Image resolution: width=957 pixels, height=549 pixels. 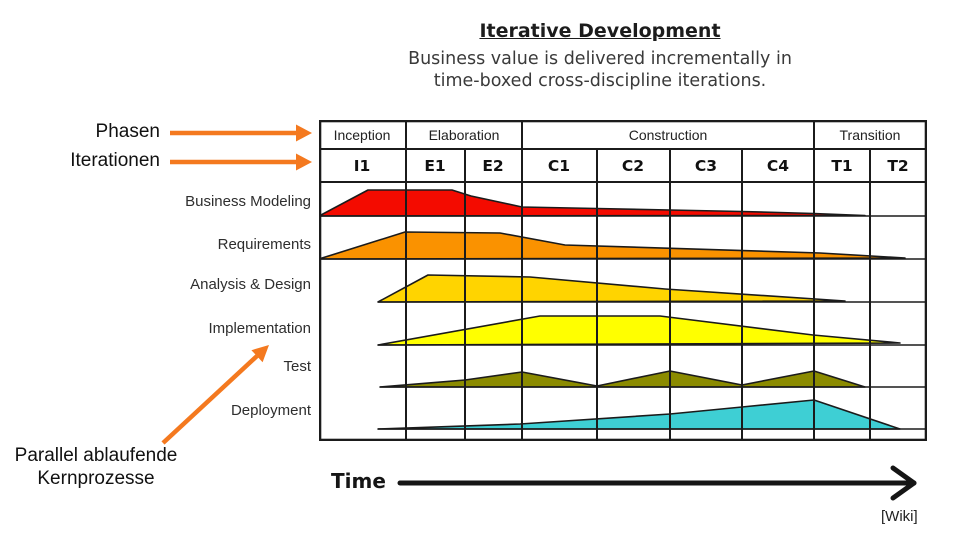 What do you see at coordinates (96, 467) in the screenshot?
I see `parallel-kernprozesse-label: Parallel ablaufende Kernprozesse` at bounding box center [96, 467].